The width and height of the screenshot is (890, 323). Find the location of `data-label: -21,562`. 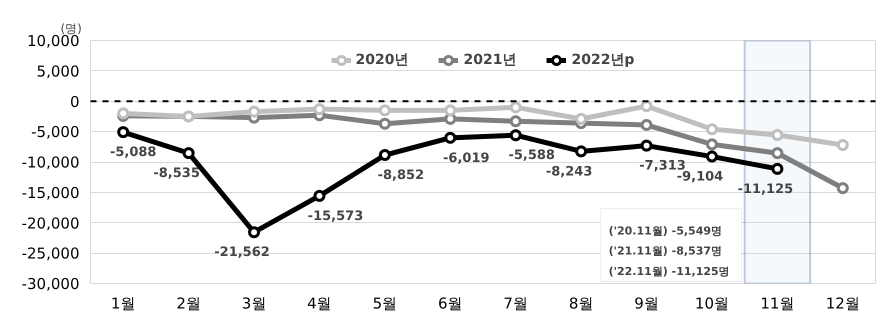

data-label: -21,562 is located at coordinates (242, 252).